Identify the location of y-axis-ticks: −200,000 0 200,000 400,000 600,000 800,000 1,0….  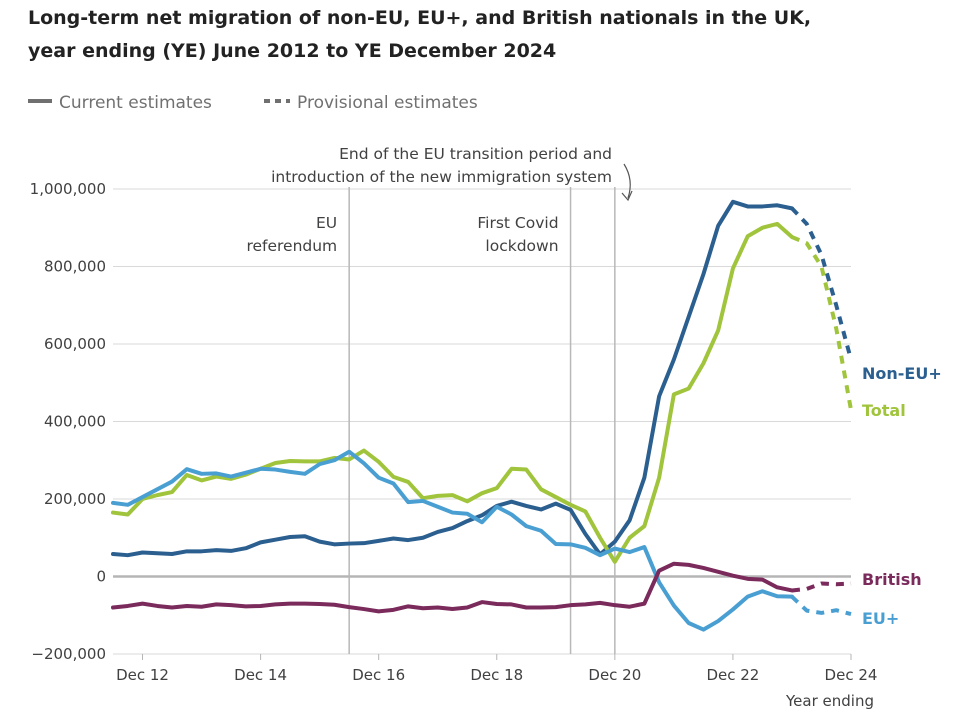
(68, 421).